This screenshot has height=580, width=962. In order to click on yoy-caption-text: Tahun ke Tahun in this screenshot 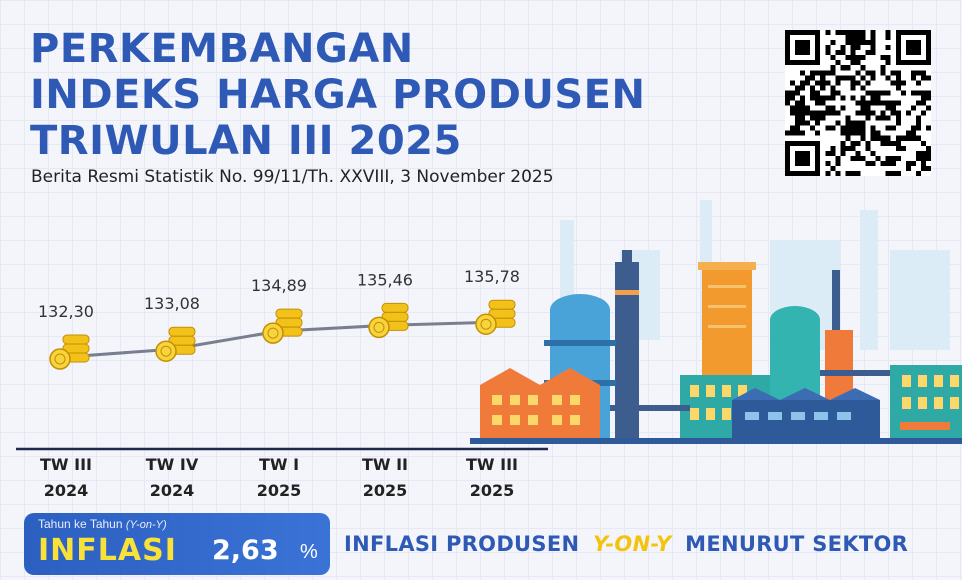, I will do `click(80, 524)`.